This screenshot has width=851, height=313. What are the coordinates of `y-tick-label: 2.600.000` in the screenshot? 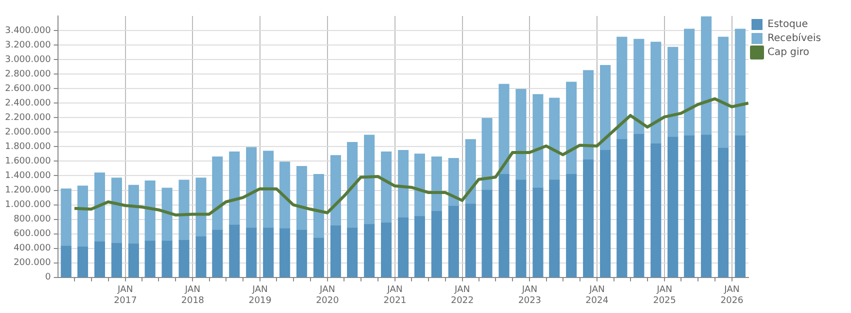 It's located at (28, 89).